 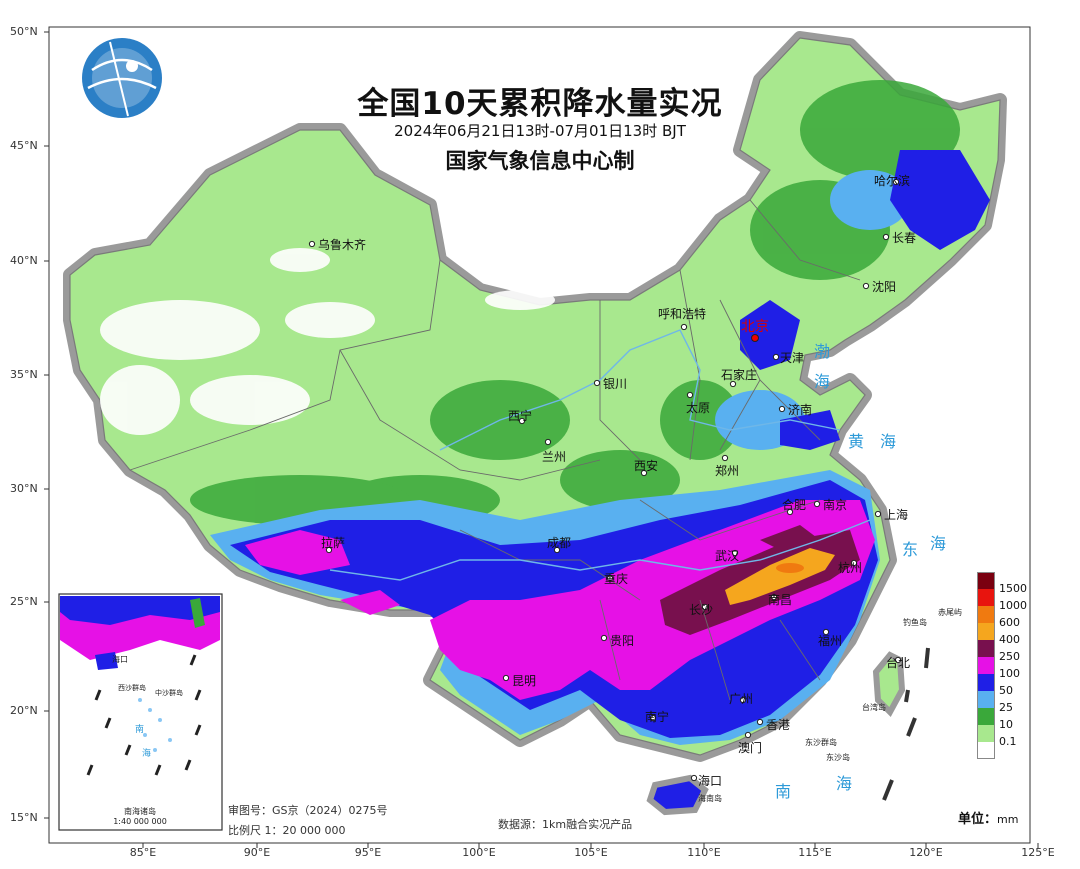 What do you see at coordinates (1012, 600) in the screenshot?
I see `legend-row: 1000` at bounding box center [1012, 600].